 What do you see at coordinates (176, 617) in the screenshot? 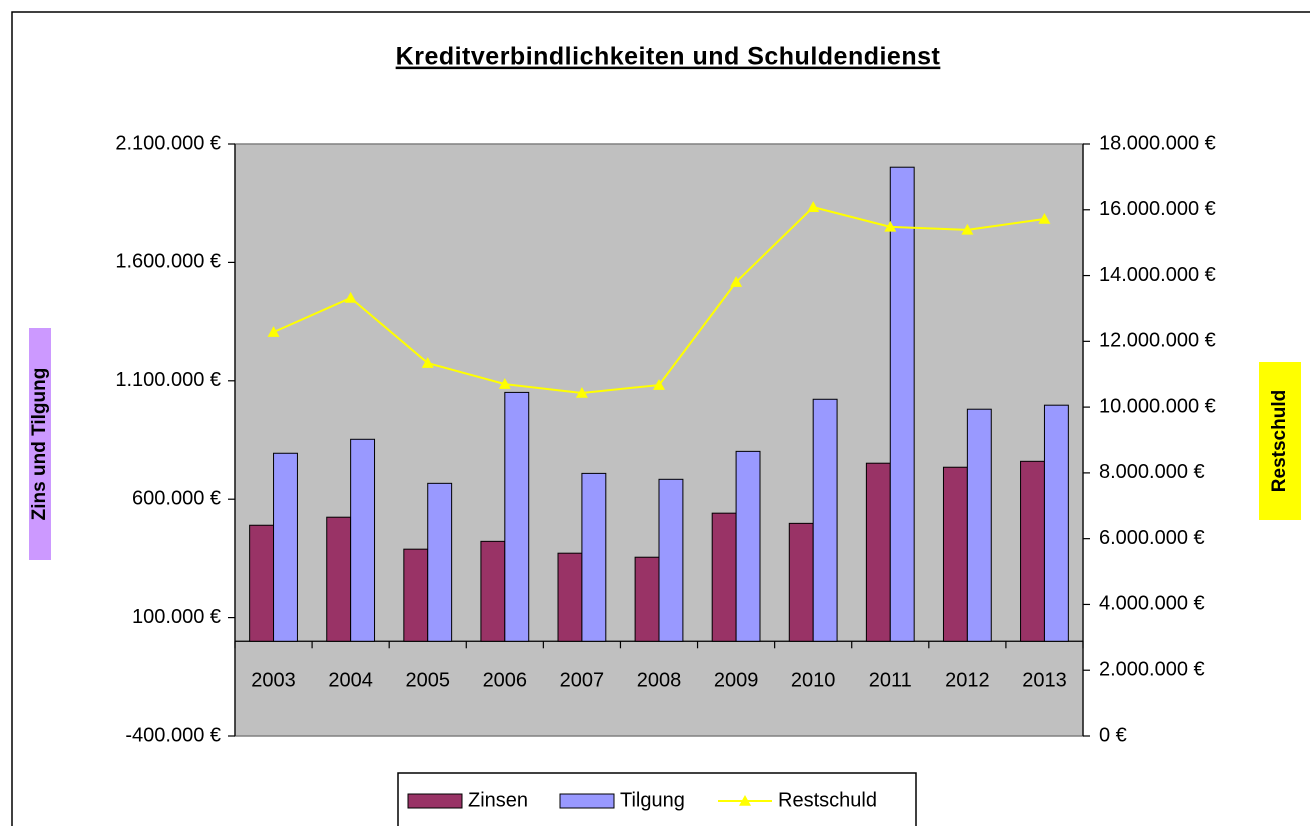
I see `y-tick-label: 100.000 €` at bounding box center [176, 617].